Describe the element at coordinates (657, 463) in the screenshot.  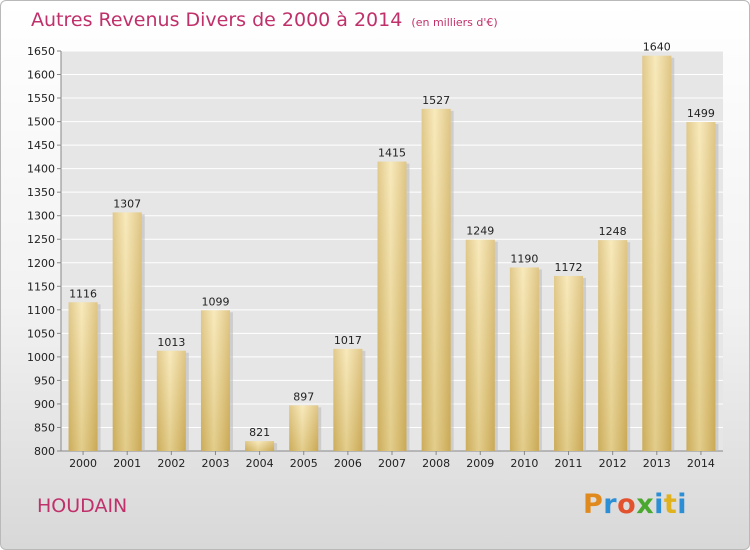
I see `x-tick-label: 2013` at that location.